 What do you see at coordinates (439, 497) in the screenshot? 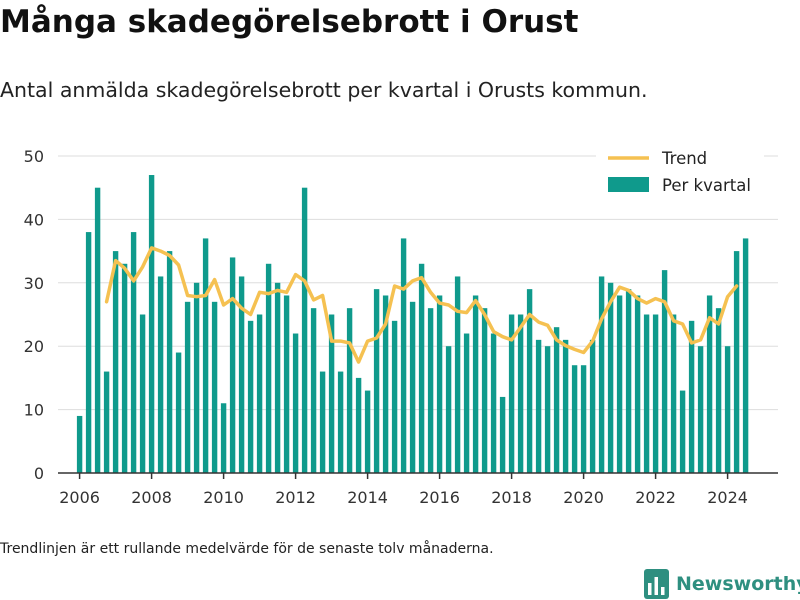
I see `x-tick-label: 2016` at bounding box center [439, 497].